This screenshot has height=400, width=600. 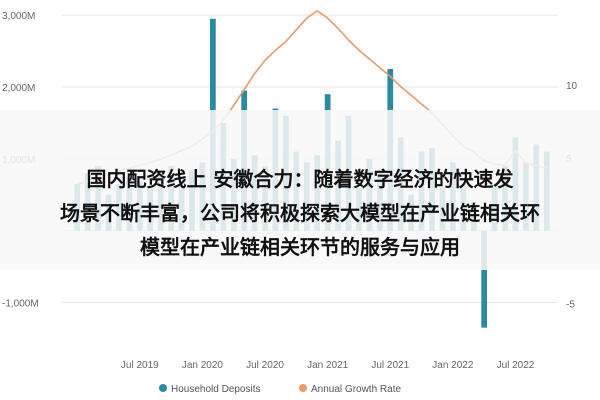 I want to click on headline-line-1: 国内配资线上 安徽合力：随着数字经济的快速发, so click(x=300, y=179).